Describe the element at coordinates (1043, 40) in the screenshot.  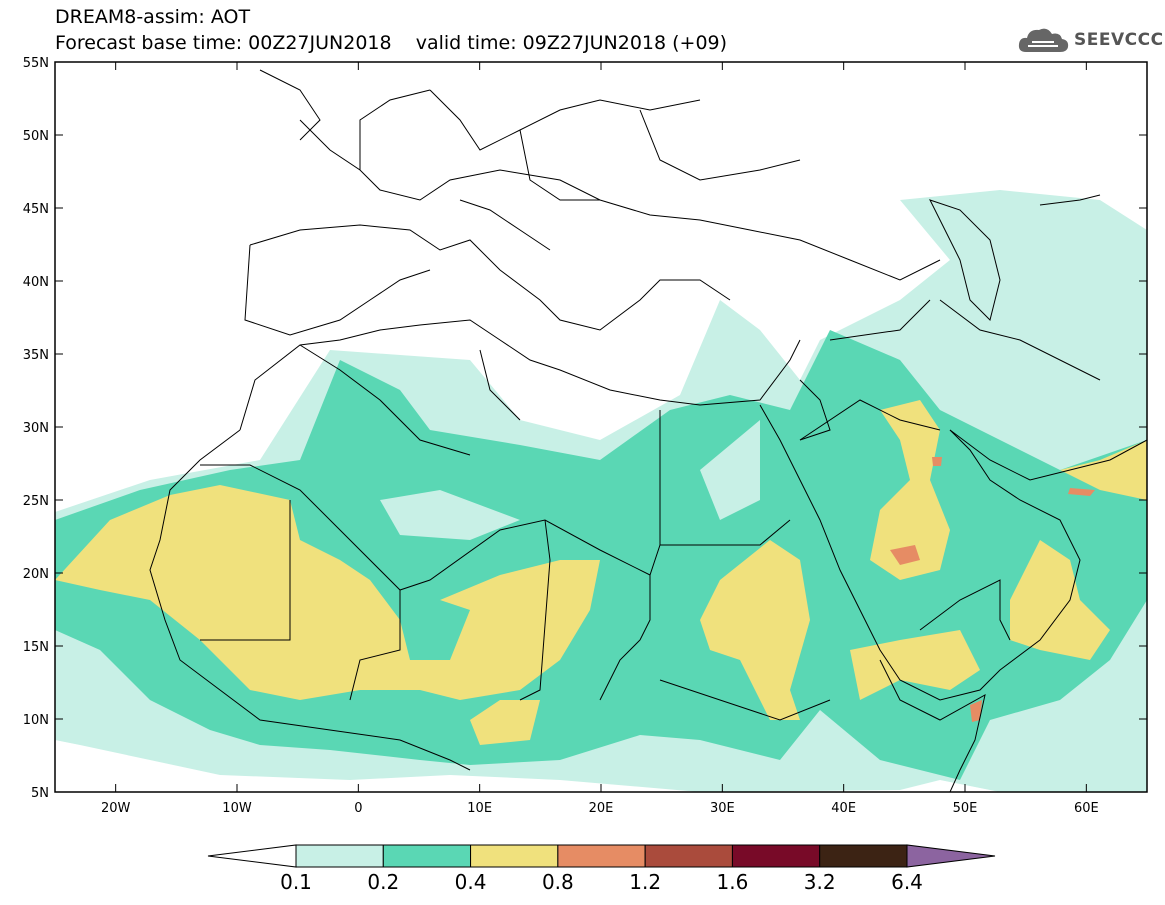
I see `cloud-icon` at that location.